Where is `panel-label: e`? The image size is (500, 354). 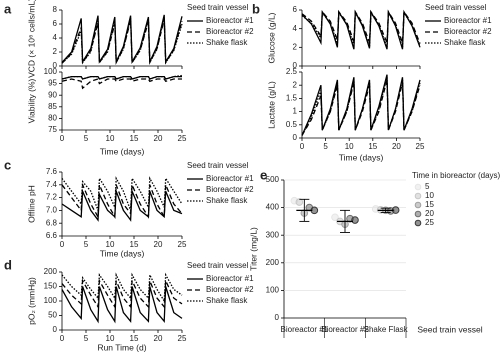 panel-label: e is located at coordinates (263, 174).